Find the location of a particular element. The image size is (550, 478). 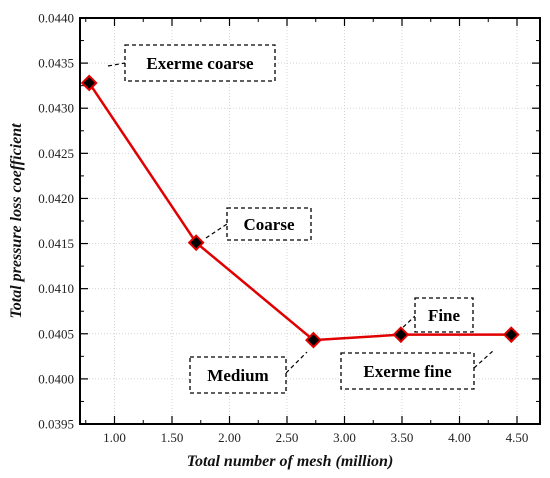

x-tick-label: 4.50 is located at coordinates (517, 437).